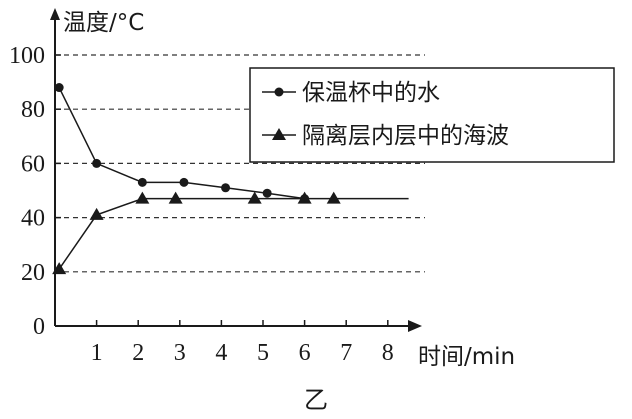 Image resolution: width=632 pixels, height=419 pixels. I want to click on legend: 保温杯中的水 隔离层内层中的海波, so click(432, 115).